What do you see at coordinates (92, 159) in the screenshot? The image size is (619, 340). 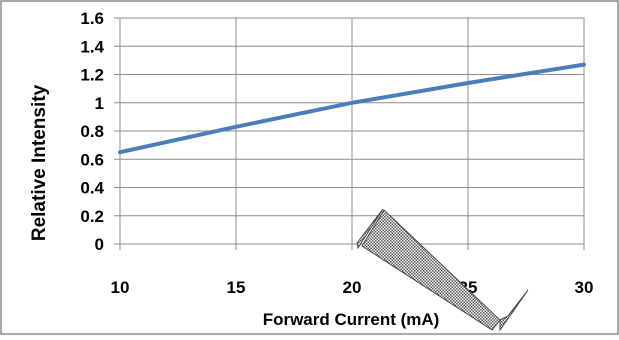 I see `y-tick-label: 0.6` at bounding box center [92, 159].